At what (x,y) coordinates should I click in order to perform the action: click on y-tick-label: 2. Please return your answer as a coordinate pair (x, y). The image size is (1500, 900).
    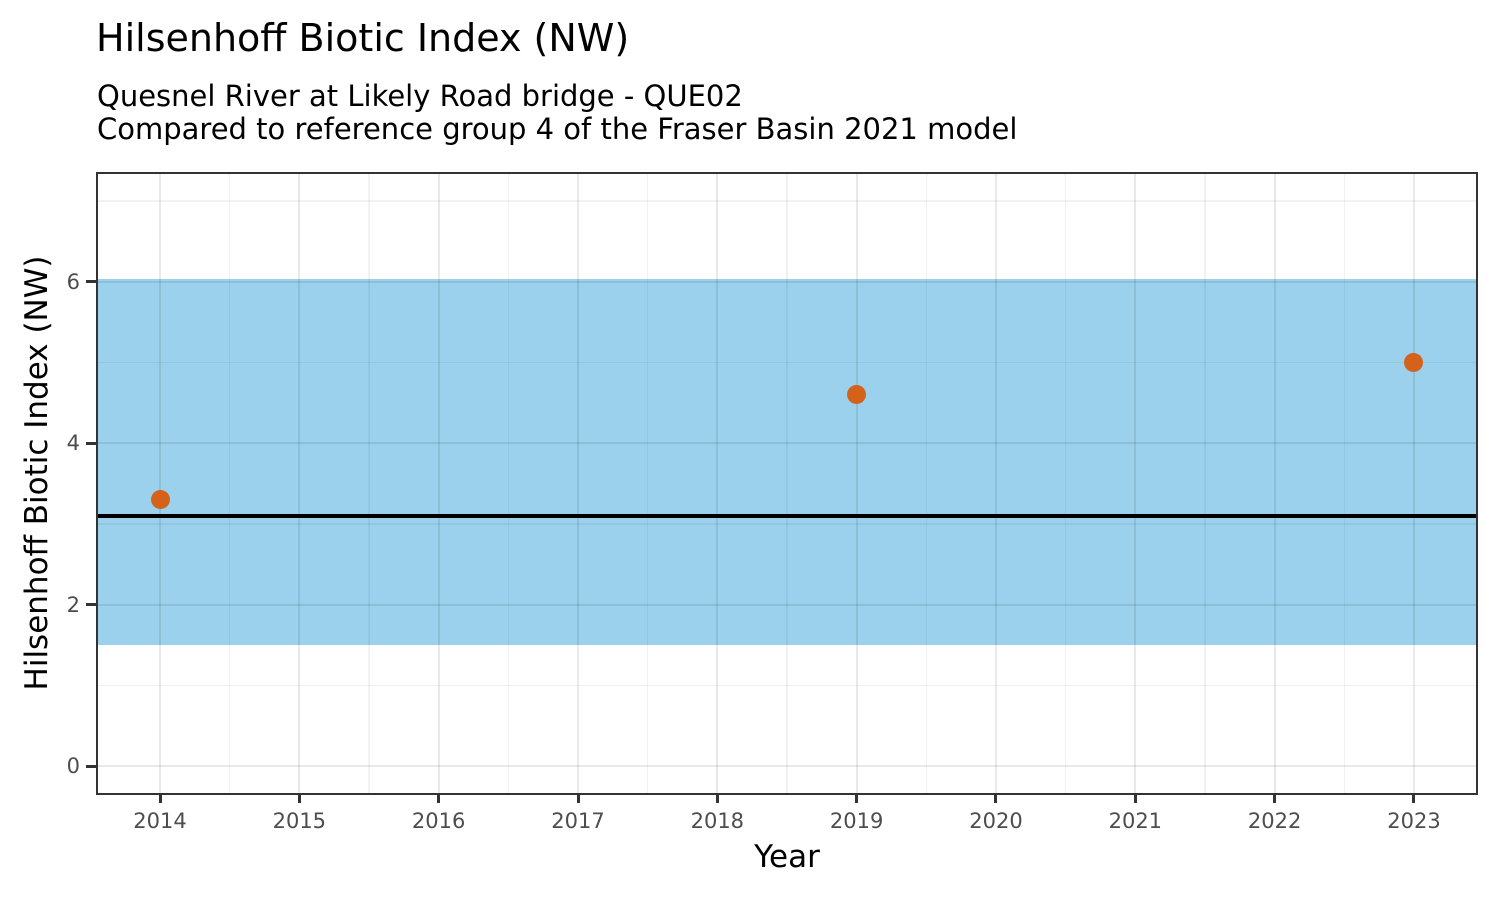
    Looking at the image, I should click on (73, 604).